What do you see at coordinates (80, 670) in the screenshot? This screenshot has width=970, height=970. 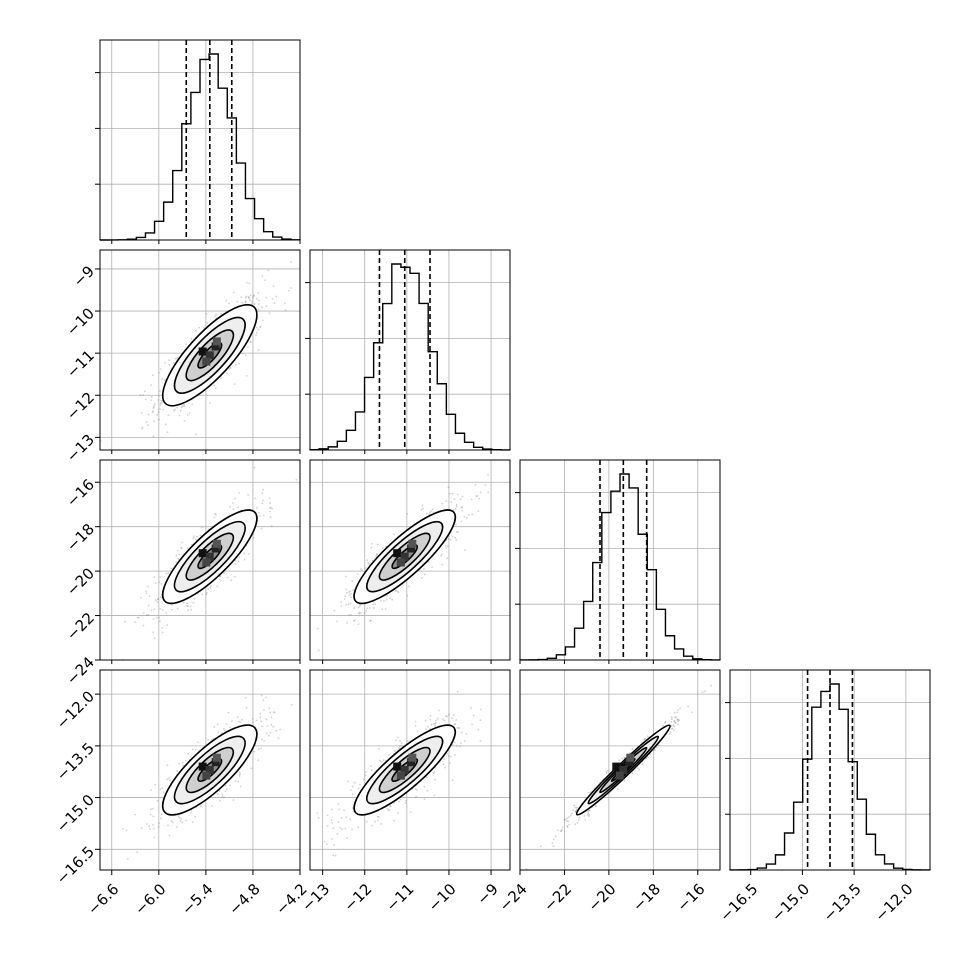 I see `y-tick-label: −24` at bounding box center [80, 670].